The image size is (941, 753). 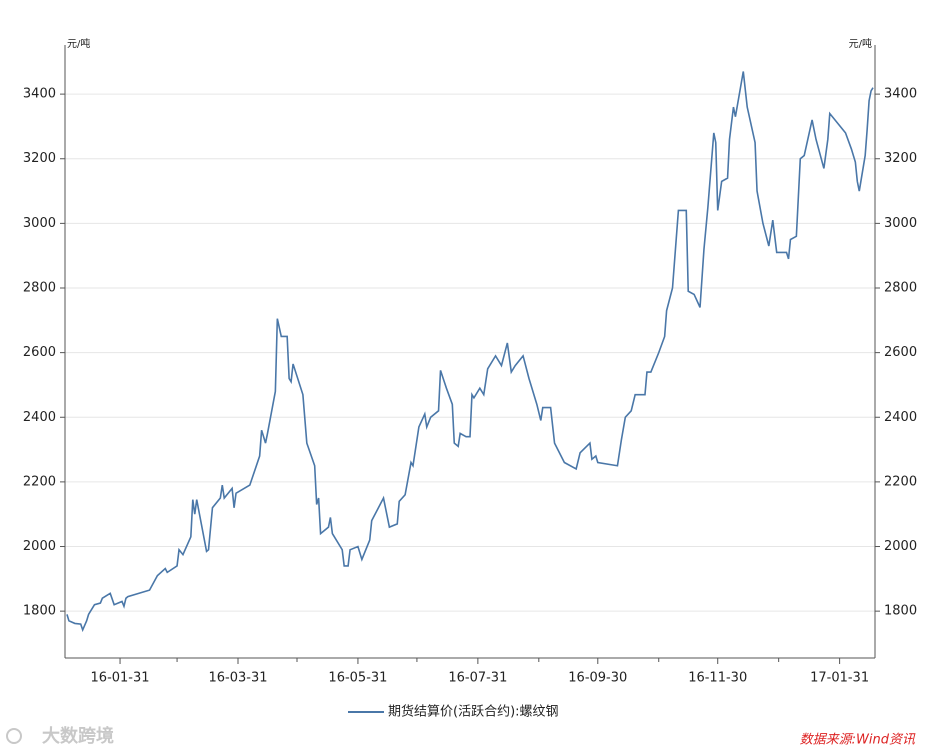 What do you see at coordinates (238, 678) in the screenshot?
I see `x-tick-label: 16-03-31` at bounding box center [238, 678].